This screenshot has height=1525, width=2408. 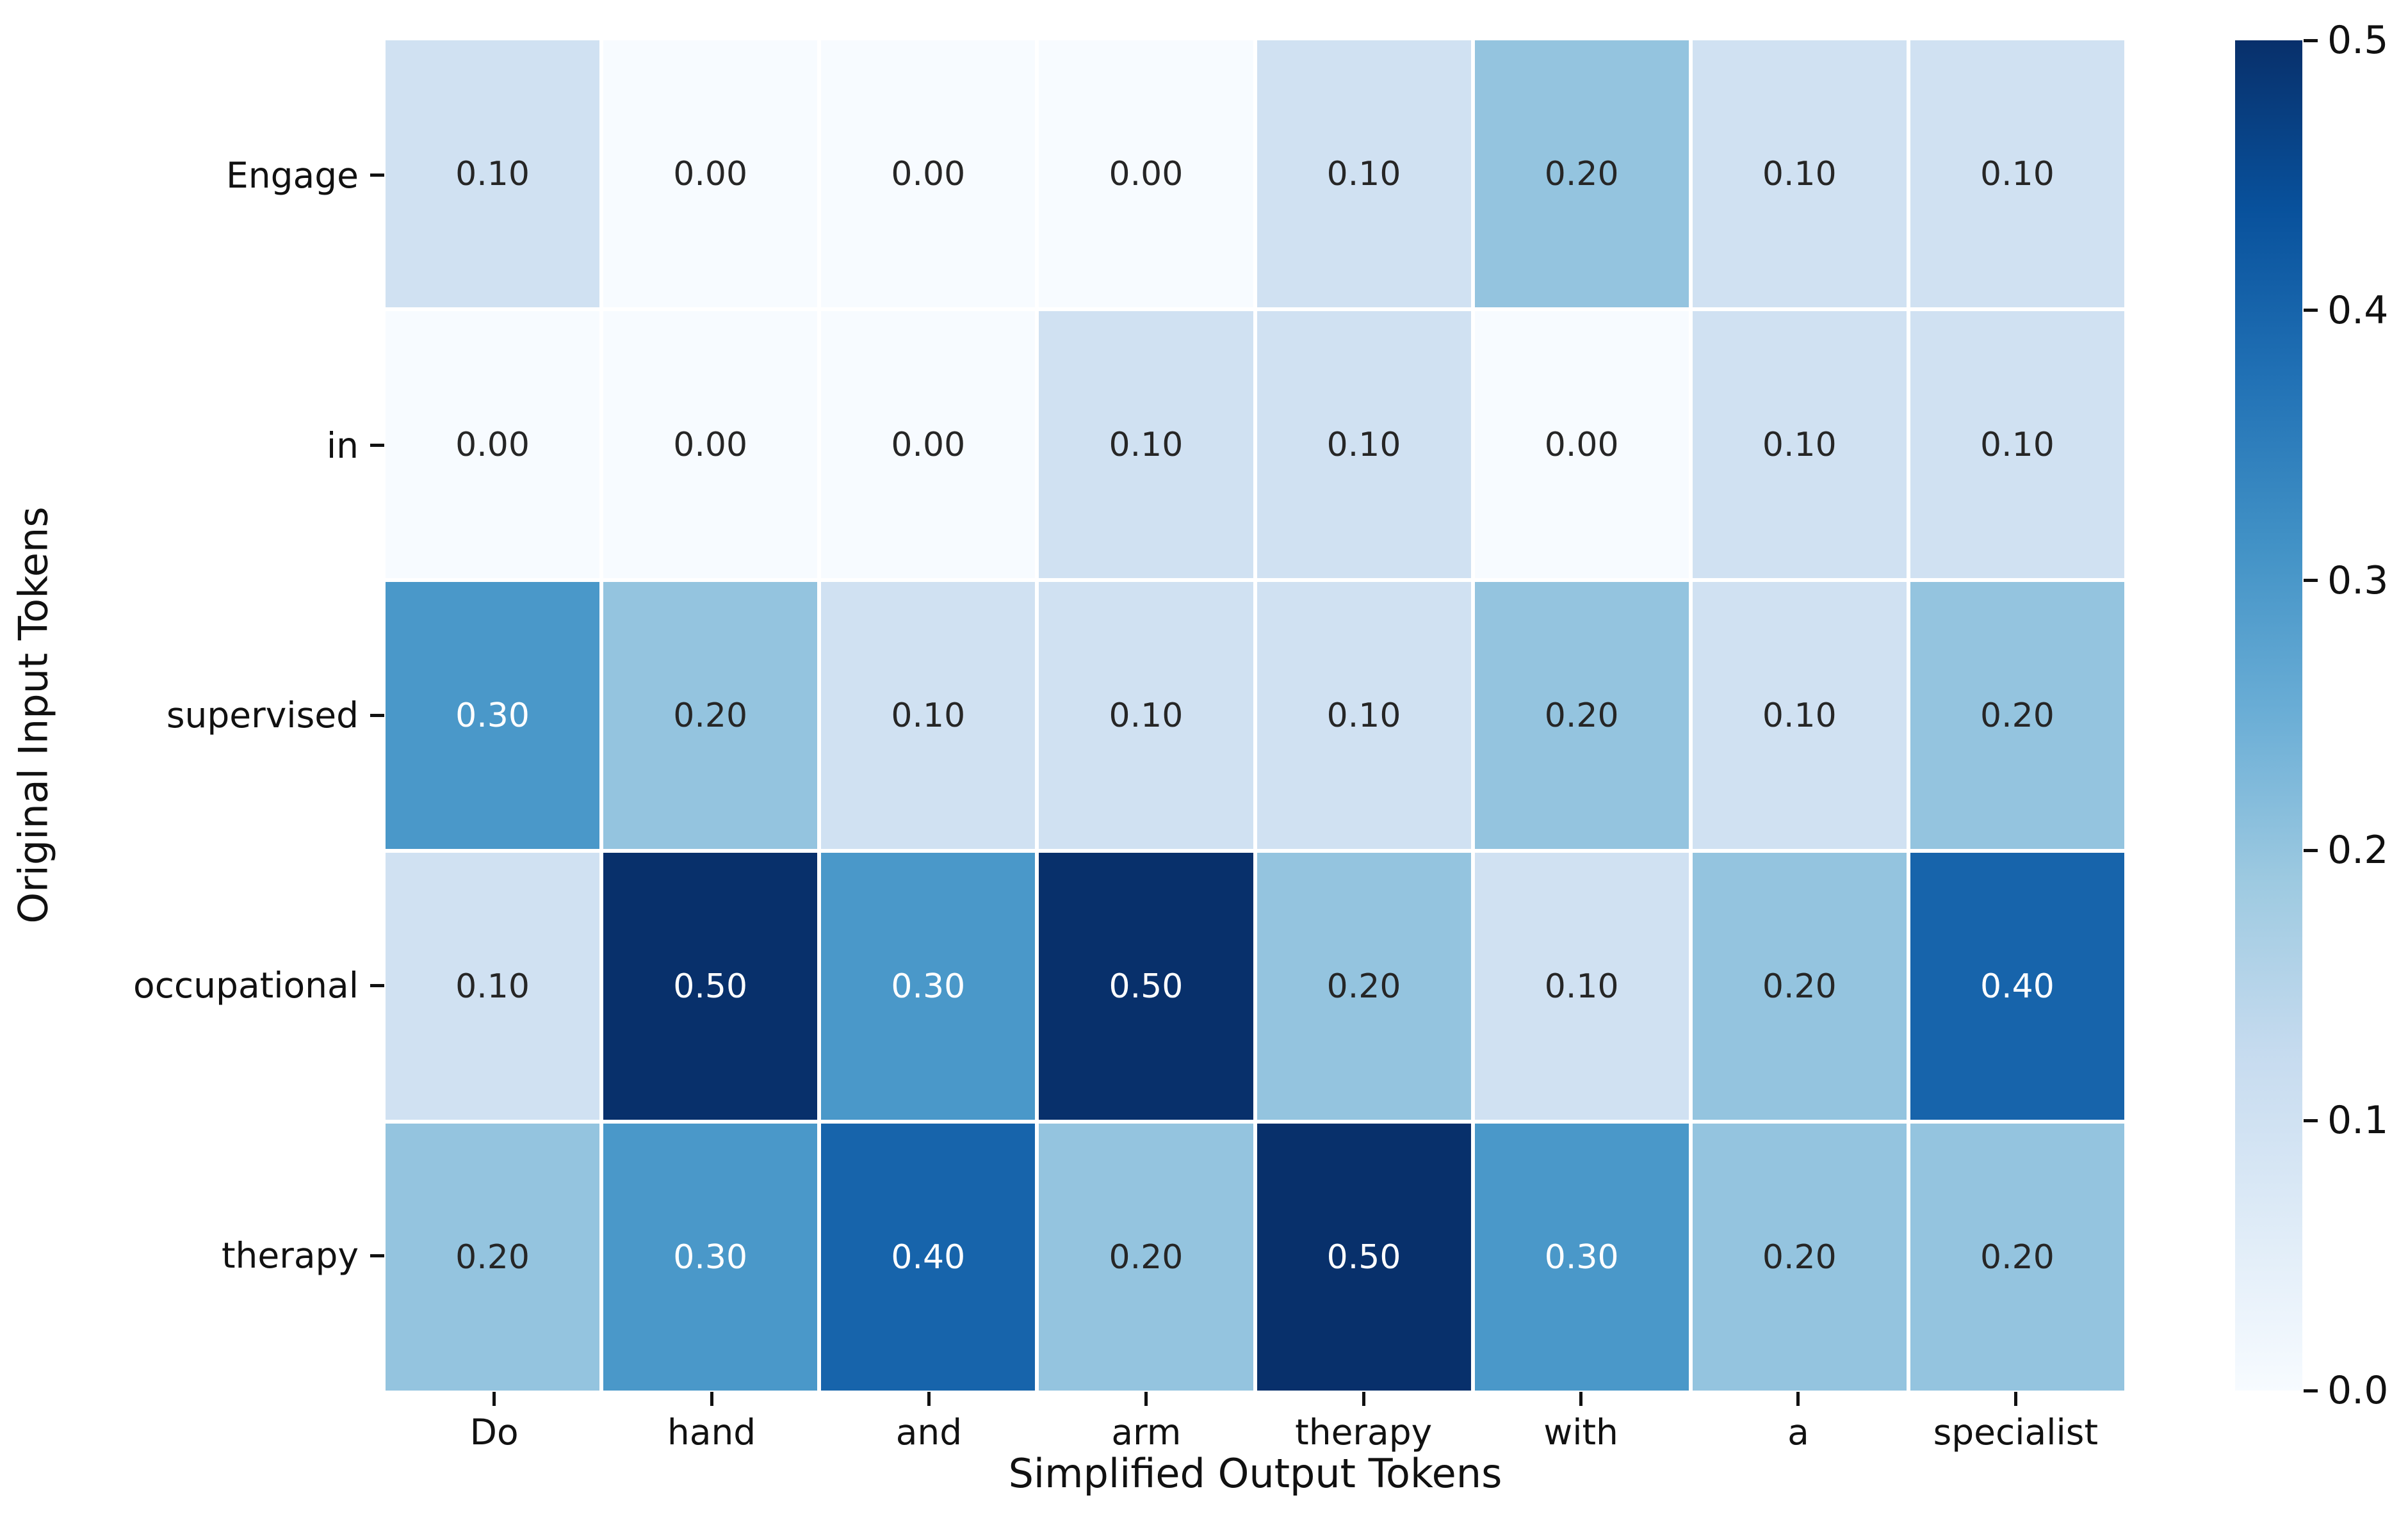 I want to click on x-tick-label: with, so click(x=1580, y=1432).